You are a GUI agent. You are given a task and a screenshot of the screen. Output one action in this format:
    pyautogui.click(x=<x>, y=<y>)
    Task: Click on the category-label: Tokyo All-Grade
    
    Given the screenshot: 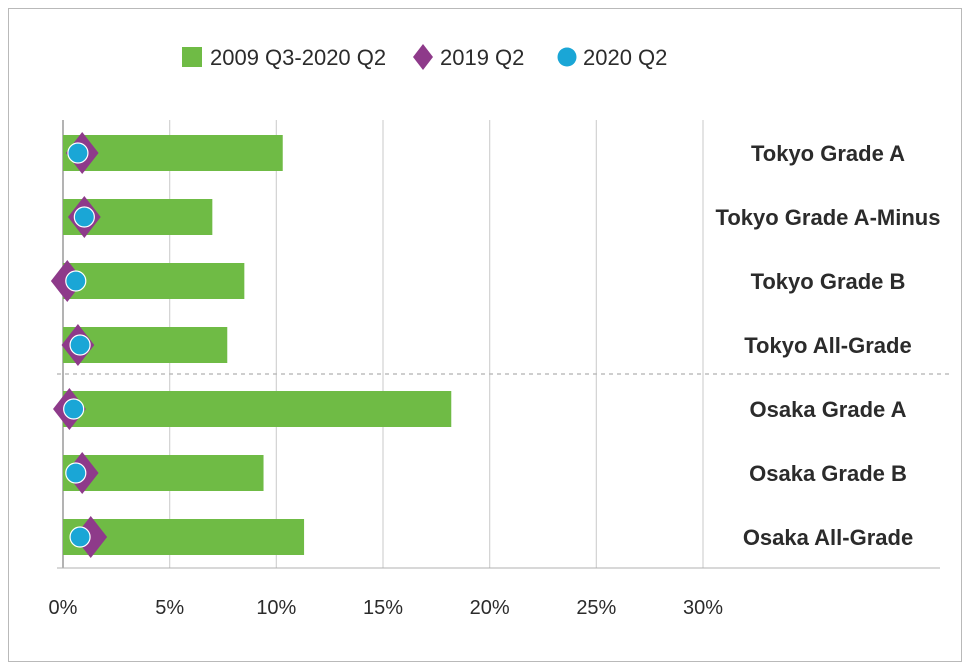 What is the action you would take?
    pyautogui.click(x=827, y=345)
    